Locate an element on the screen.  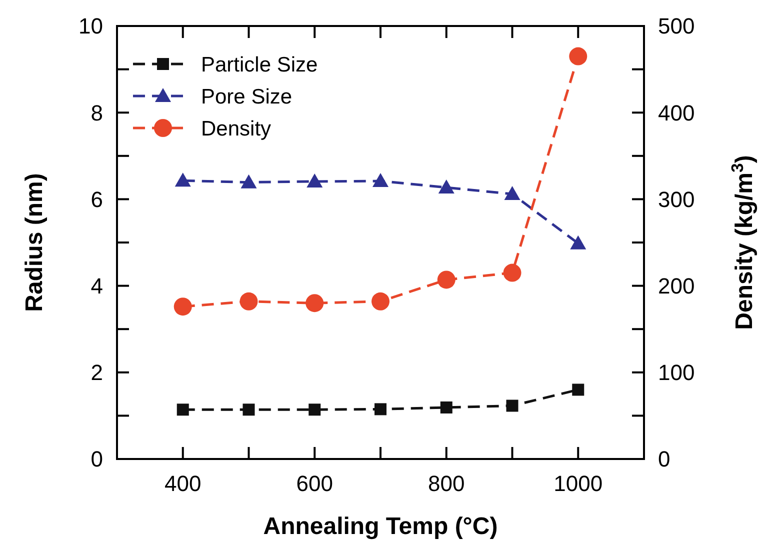
legend-label: Particle Size is located at coordinates (259, 64).